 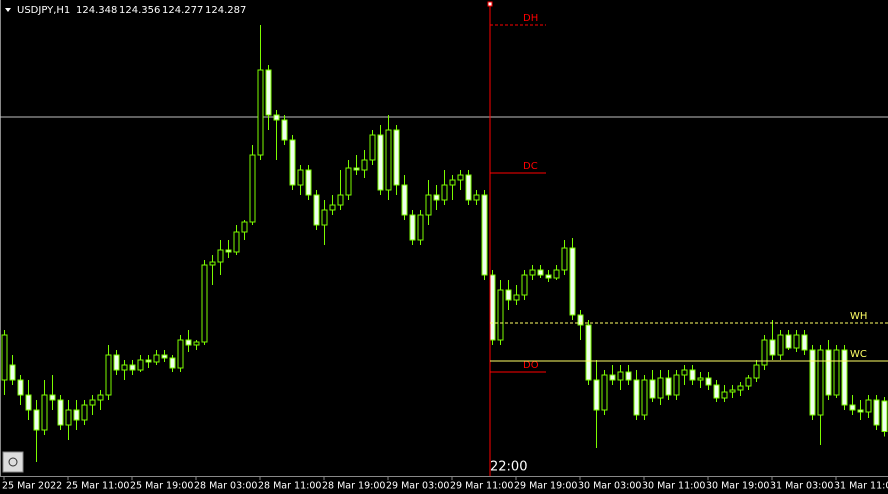 I want to click on level-label: WH, so click(x=858, y=316).